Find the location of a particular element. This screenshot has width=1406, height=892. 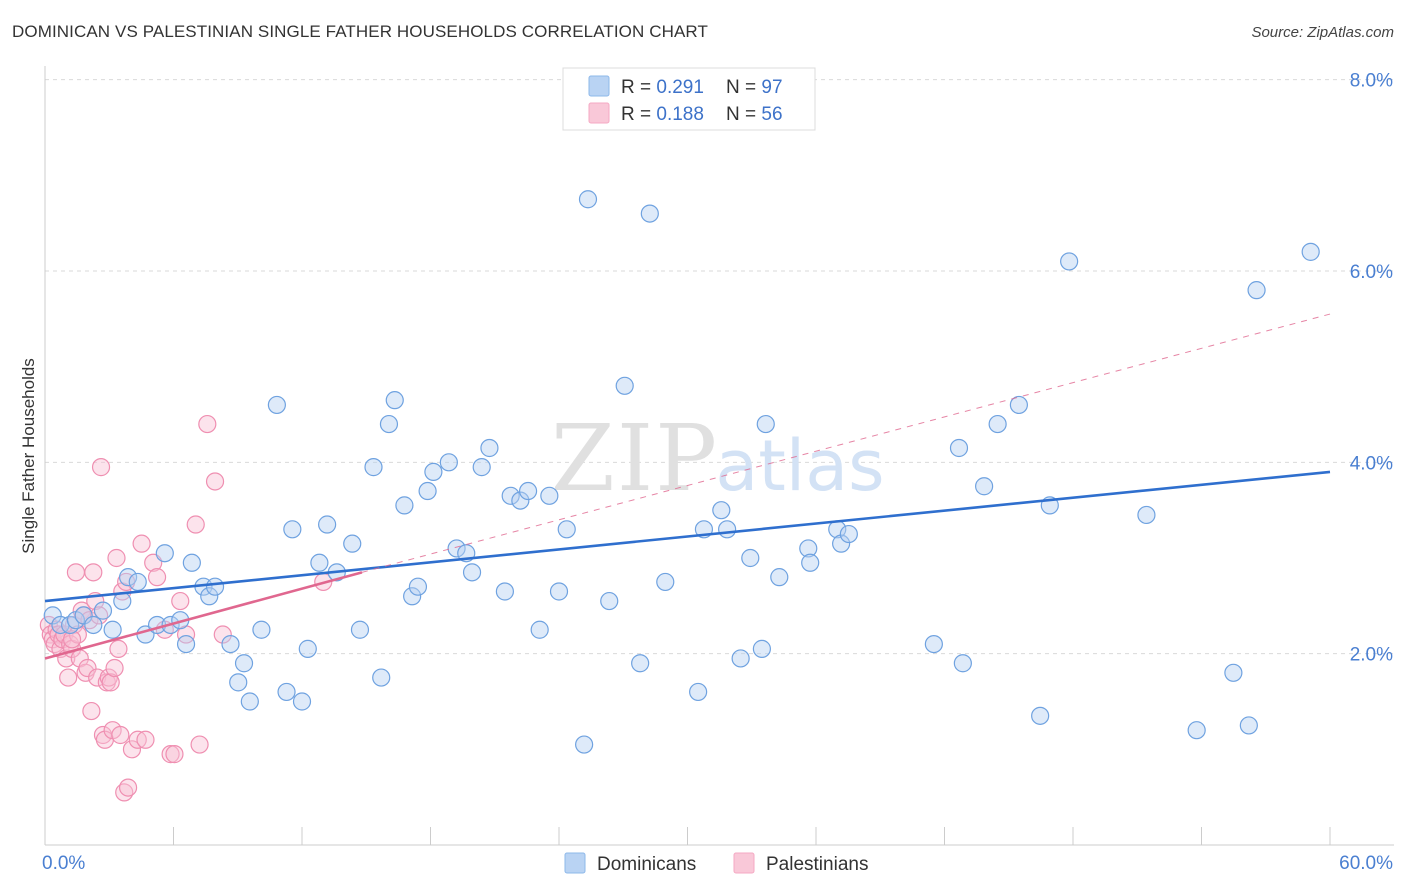

svg-text: R = 0.291 is located at coordinates (662, 87).